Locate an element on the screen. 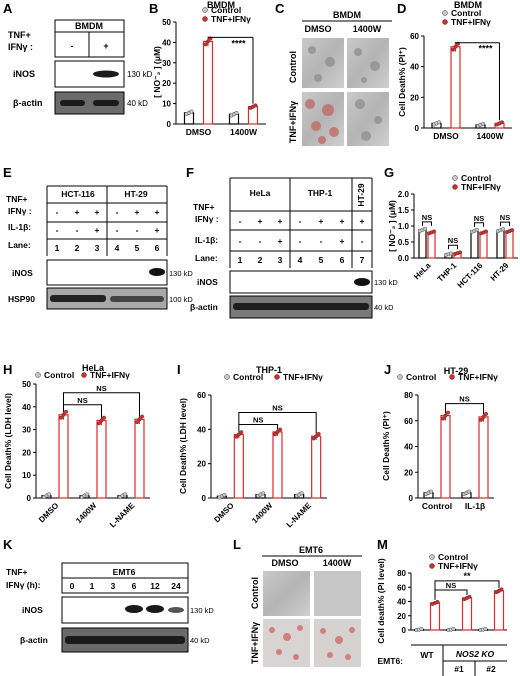 This screenshot has width=520, height=676. l-row-tnf: TNF+IFNγ is located at coordinates (255, 643).